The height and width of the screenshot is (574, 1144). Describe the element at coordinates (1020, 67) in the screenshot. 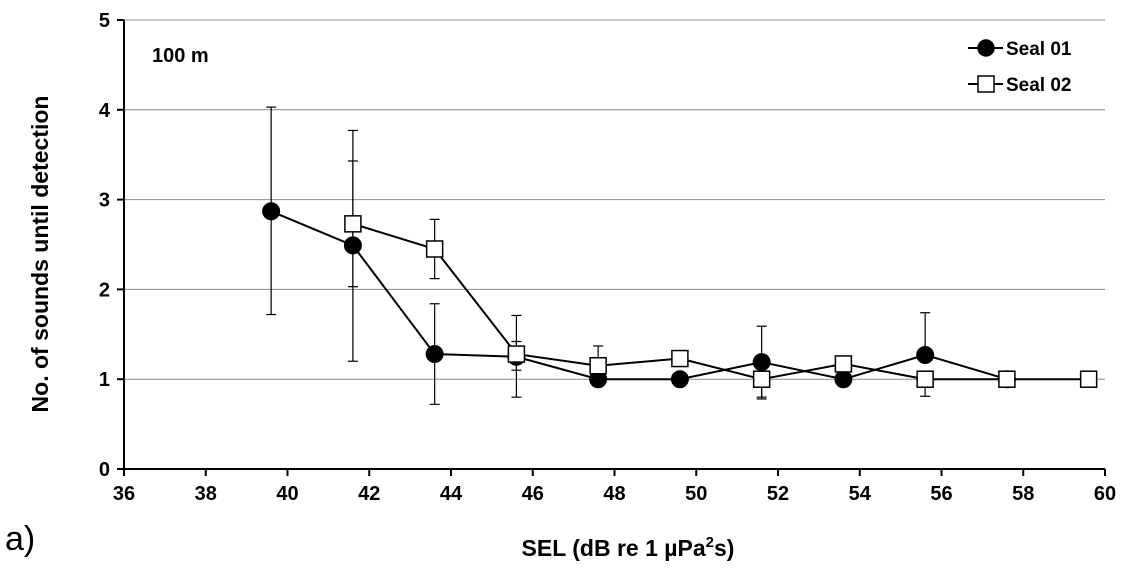

I see `legend: Seal 01 Seal 02` at that location.